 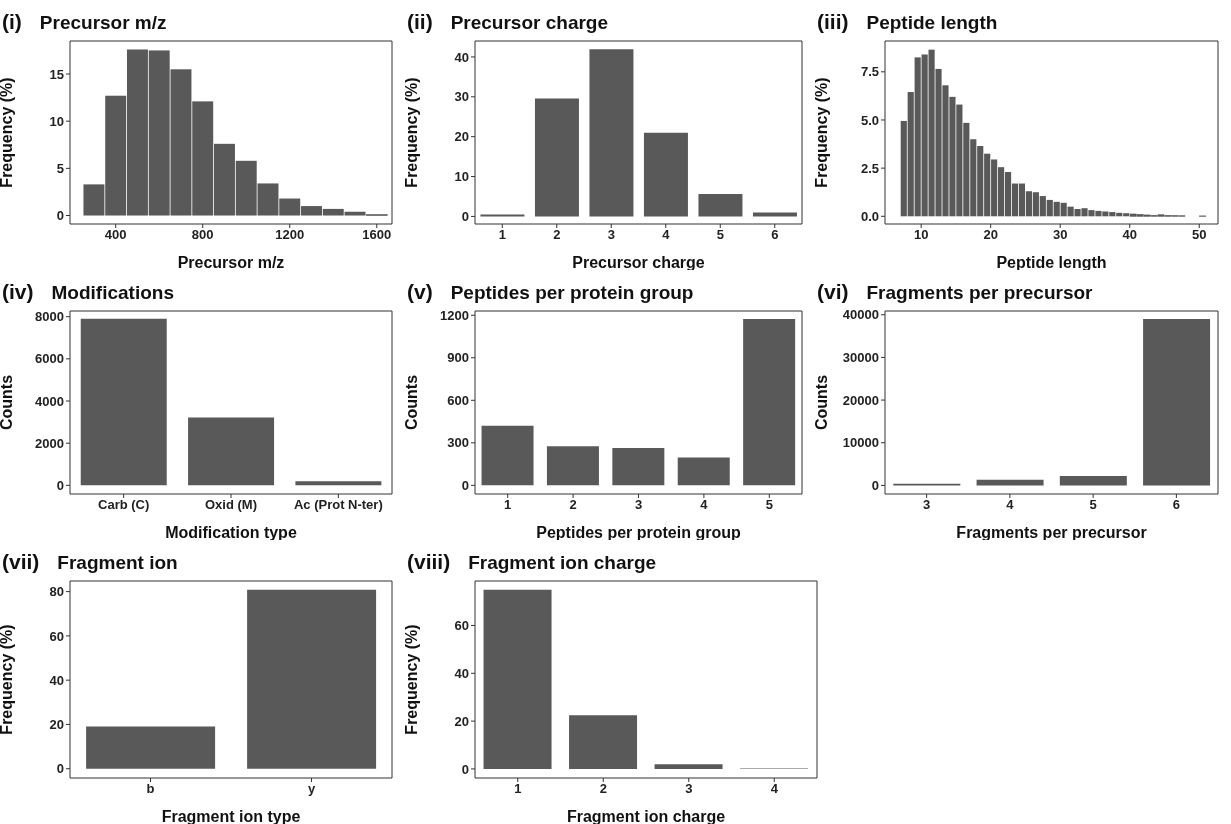 I want to click on y-tick-label: 8000, so click(x=49, y=317).